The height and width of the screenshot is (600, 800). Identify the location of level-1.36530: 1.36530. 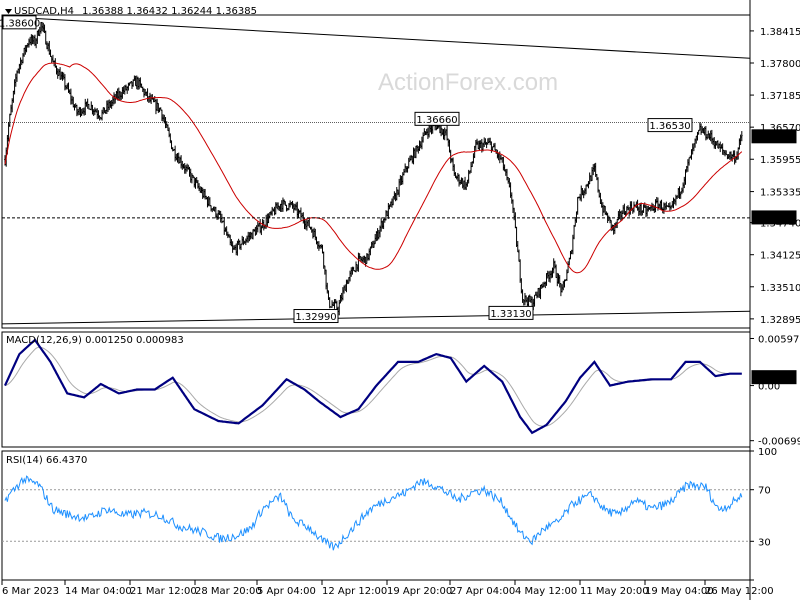
(669, 126).